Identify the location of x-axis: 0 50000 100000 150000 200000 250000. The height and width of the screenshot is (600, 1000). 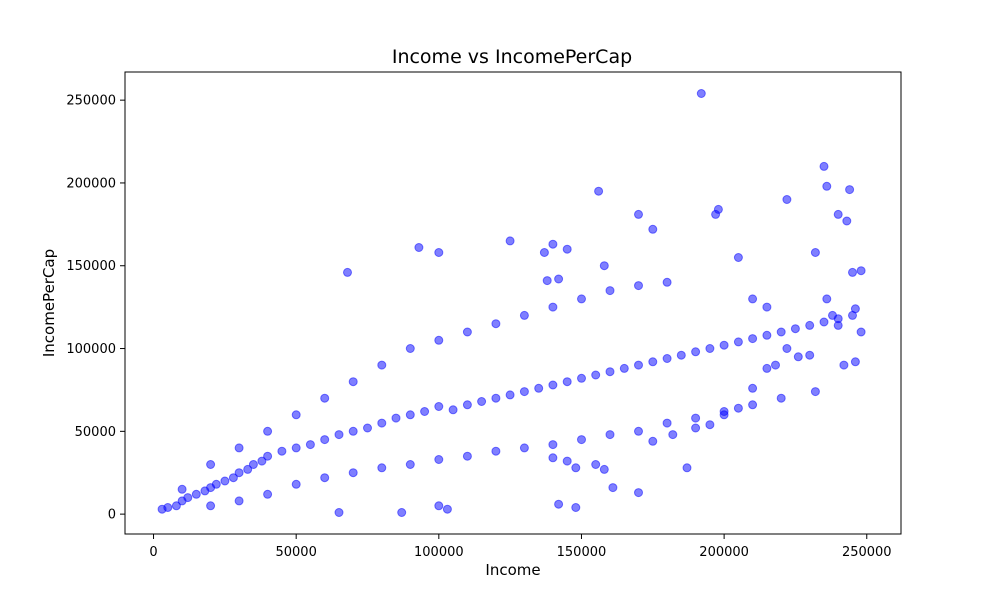
(520, 547).